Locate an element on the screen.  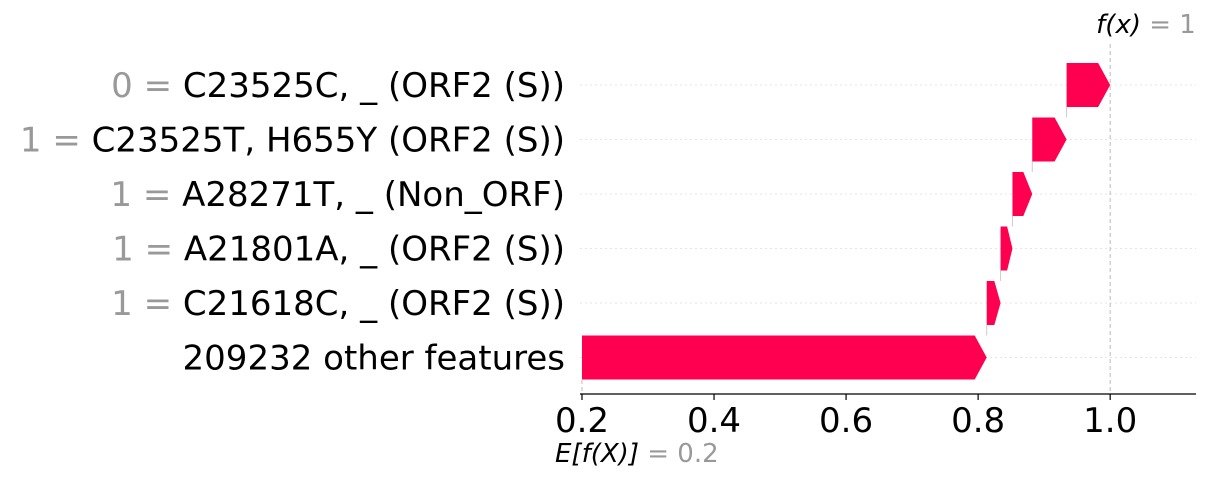
x-tick-label: 1.0 is located at coordinates (1110, 421).